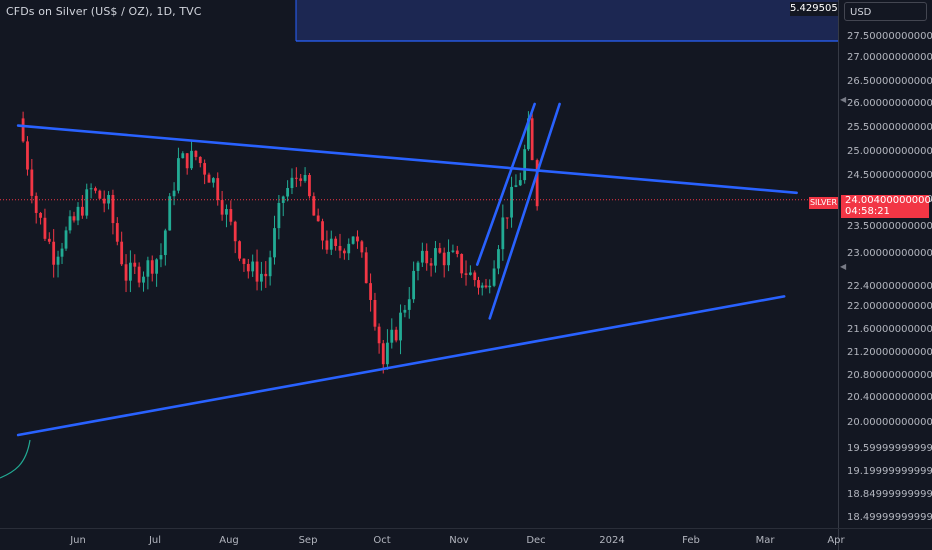  What do you see at coordinates (889, 448) in the screenshot?
I see `price-tick-label: 19.59999999999999` at bounding box center [889, 448].